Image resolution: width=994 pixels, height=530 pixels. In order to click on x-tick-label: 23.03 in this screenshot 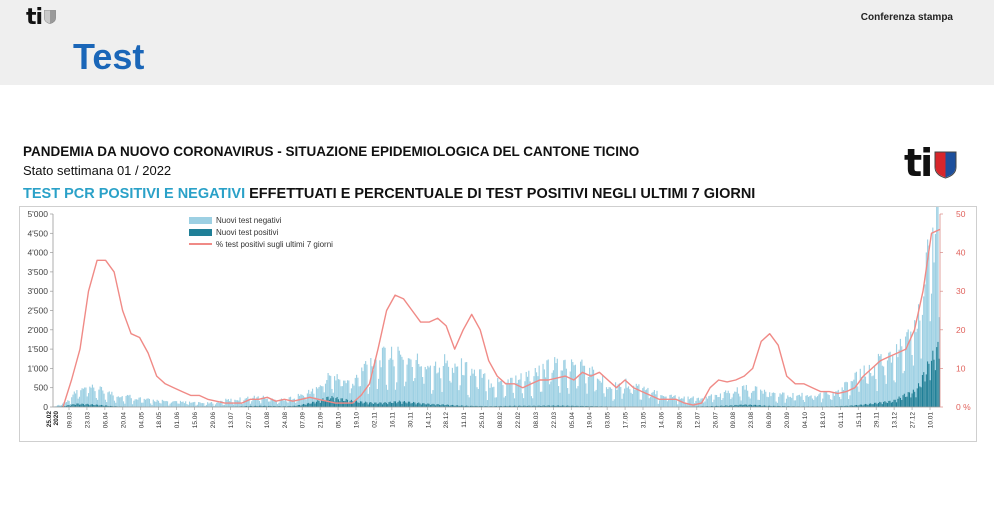, I will do `click(87, 420)`.